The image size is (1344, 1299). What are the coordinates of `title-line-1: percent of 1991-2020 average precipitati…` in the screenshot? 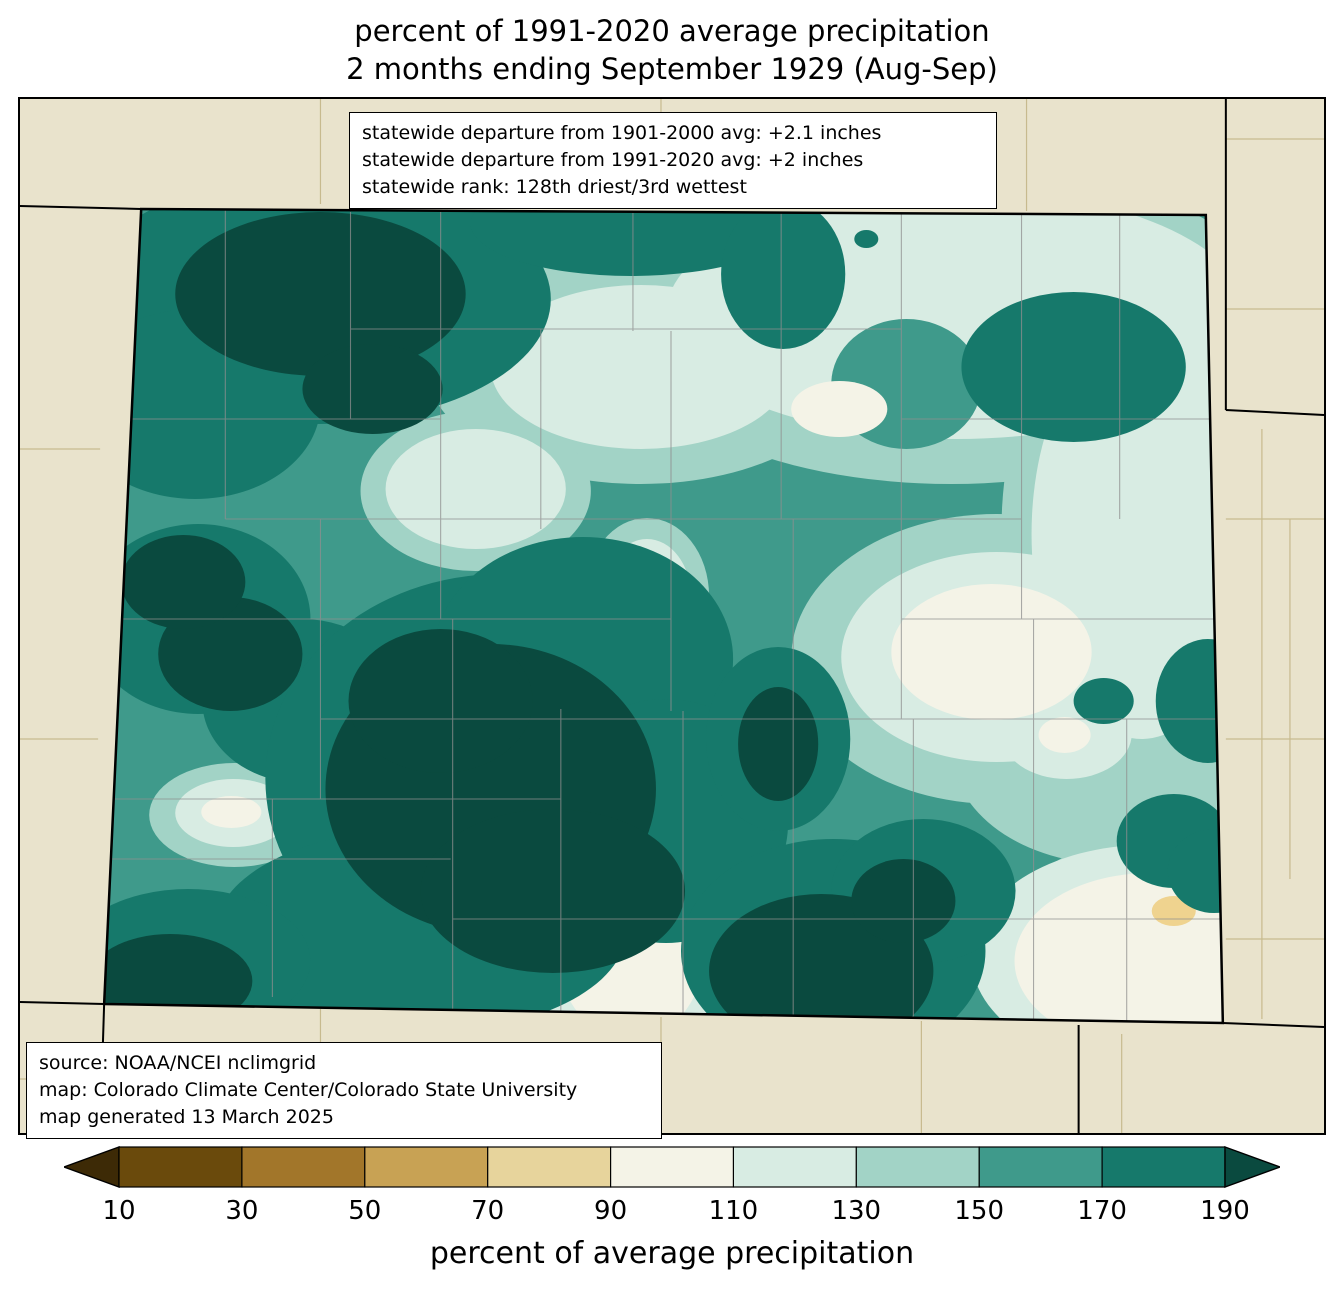 It's located at (672, 31).